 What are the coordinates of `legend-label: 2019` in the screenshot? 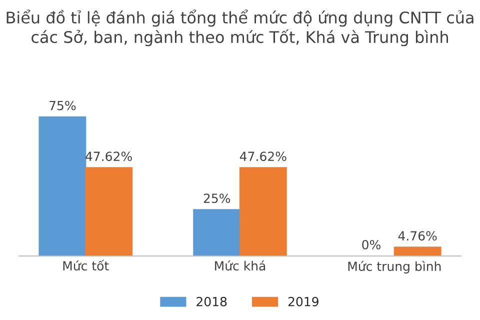 It's located at (303, 301).